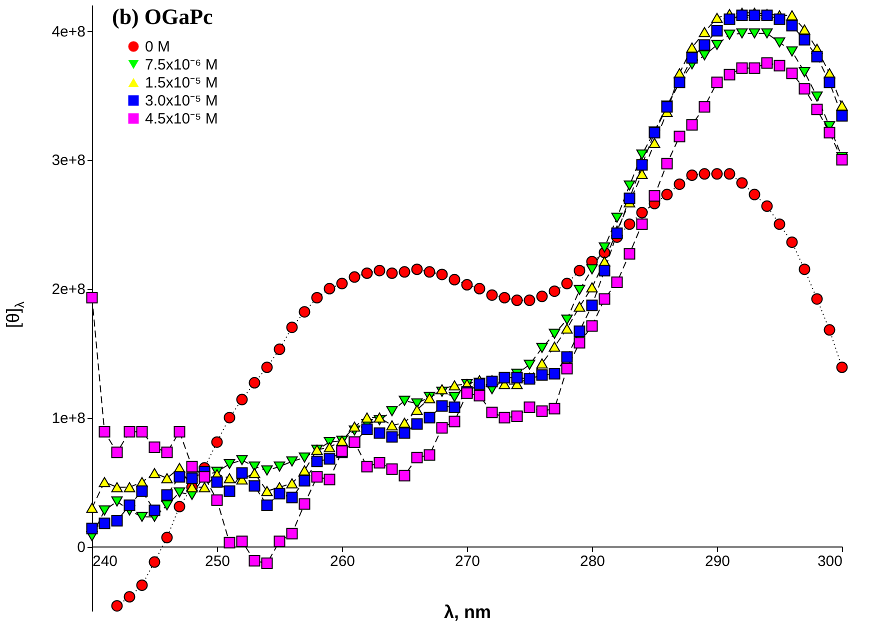 The image size is (878, 631). I want to click on x-tick-label: 260, so click(343, 561).